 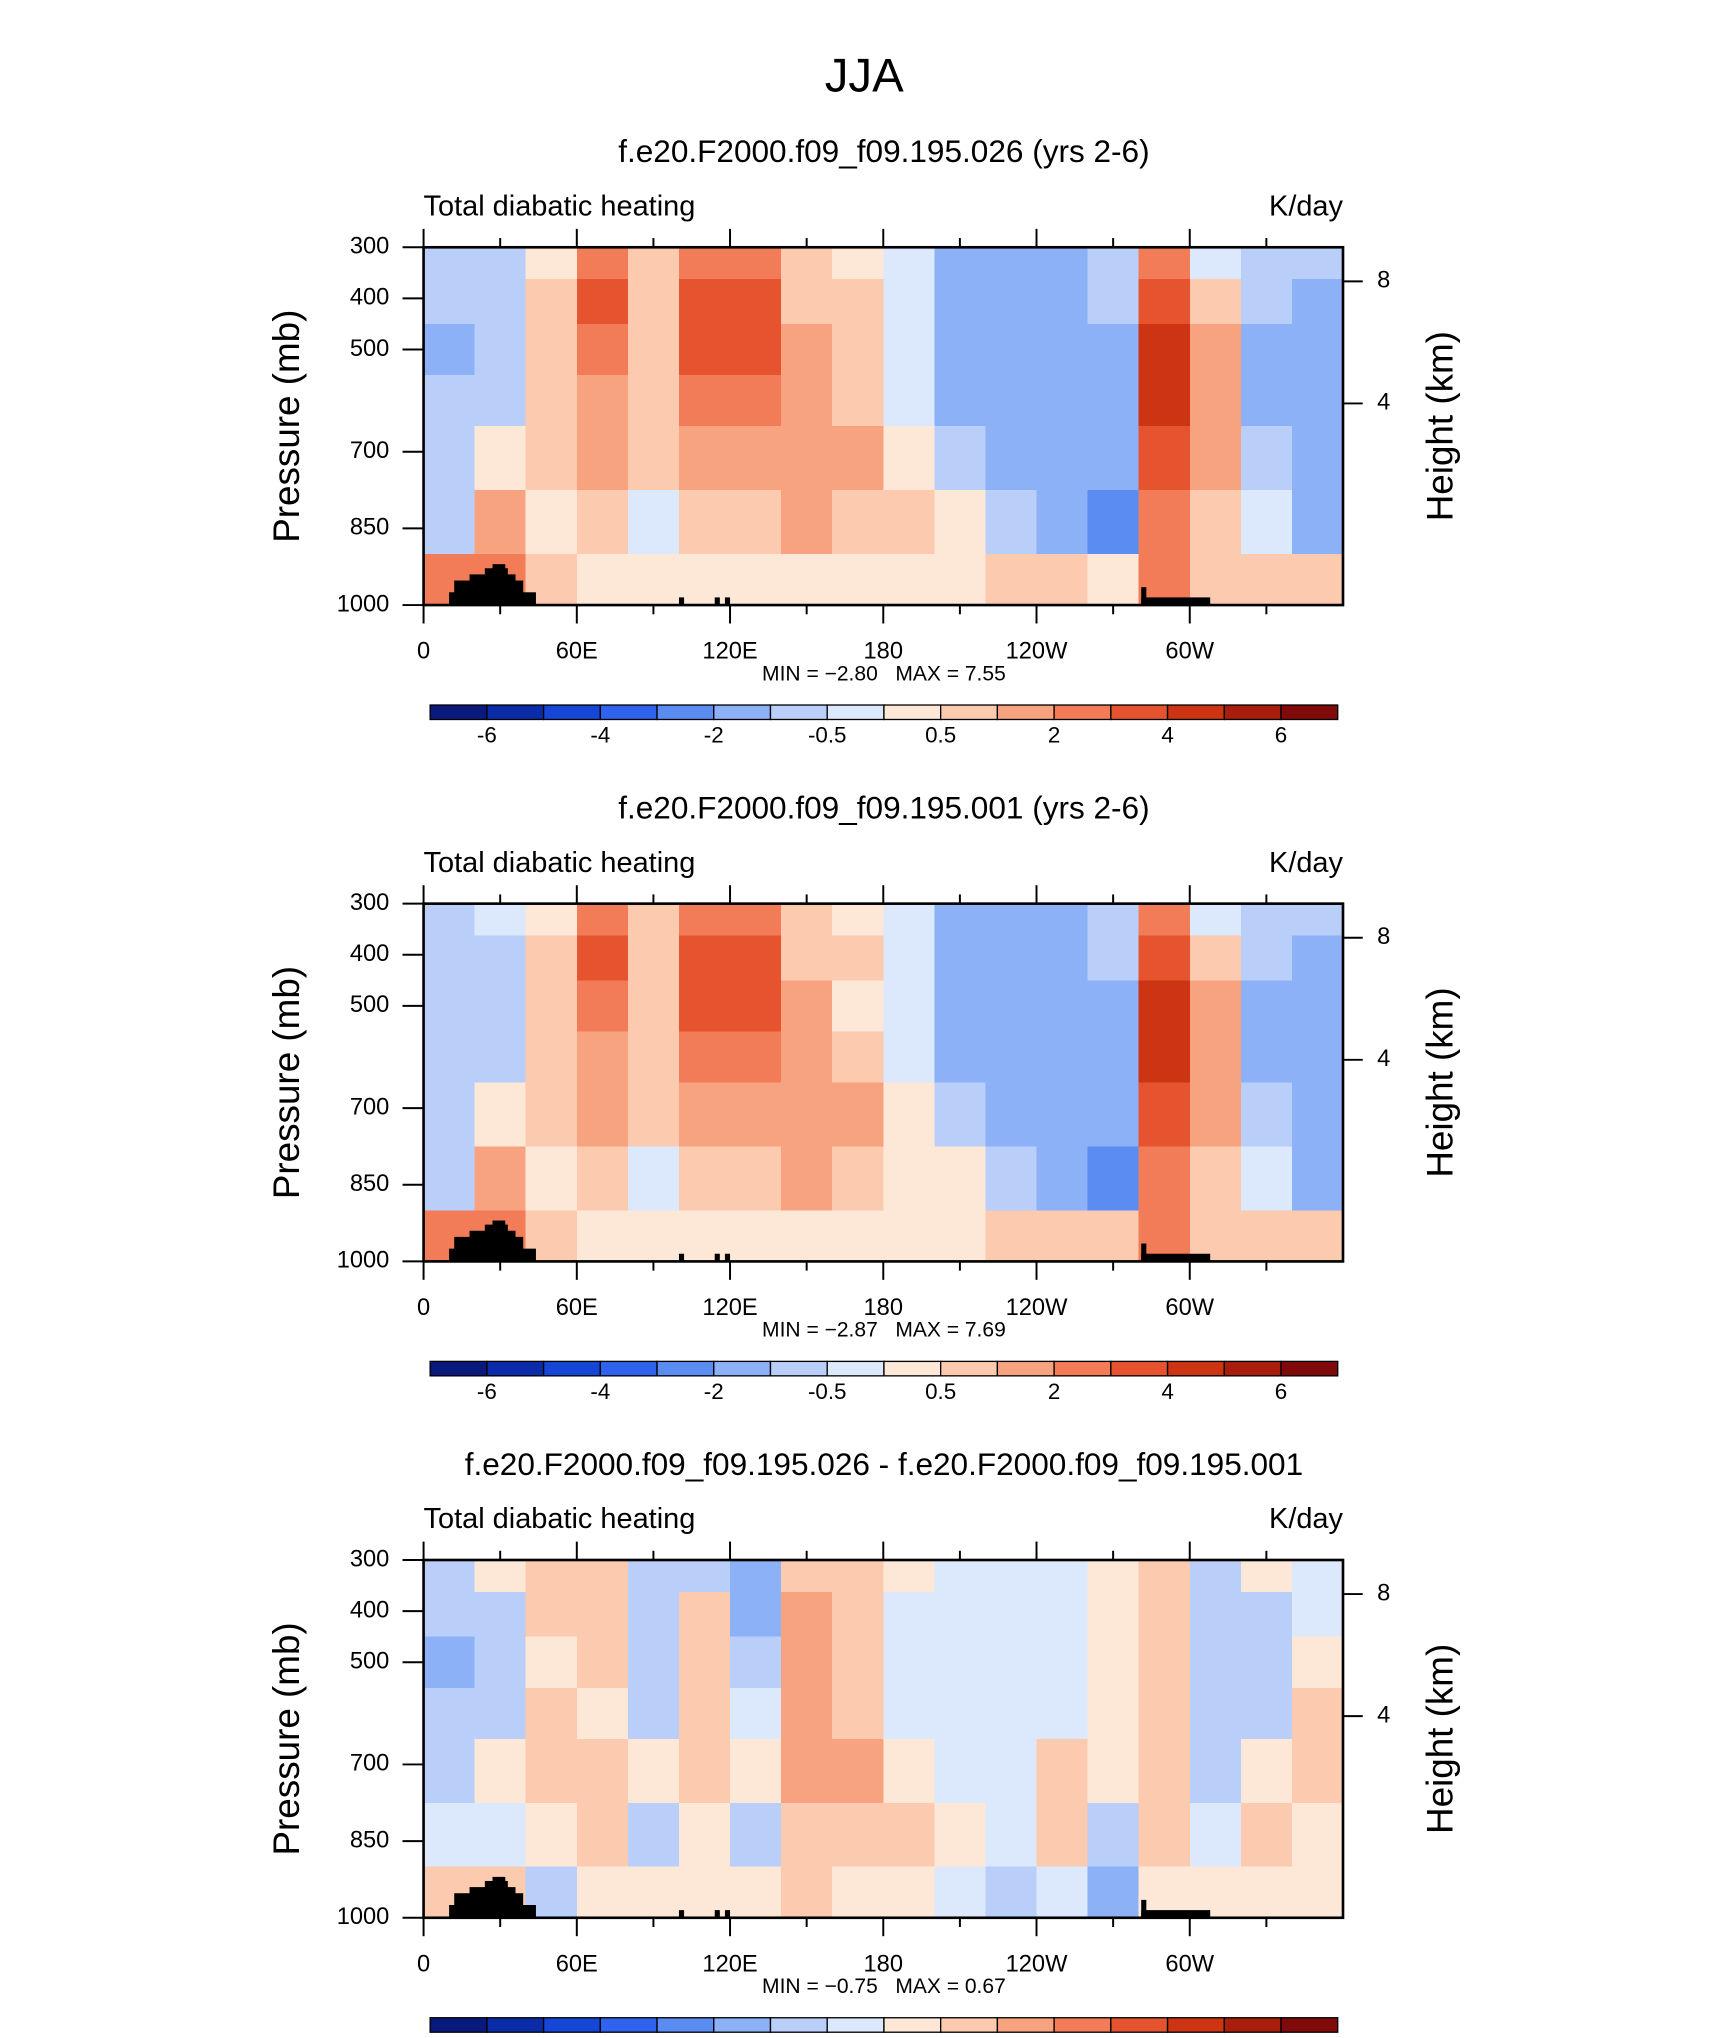 What do you see at coordinates (884, 1330) in the screenshot?
I see `stats: MIN = −2.87 MAX = 7.69` at bounding box center [884, 1330].